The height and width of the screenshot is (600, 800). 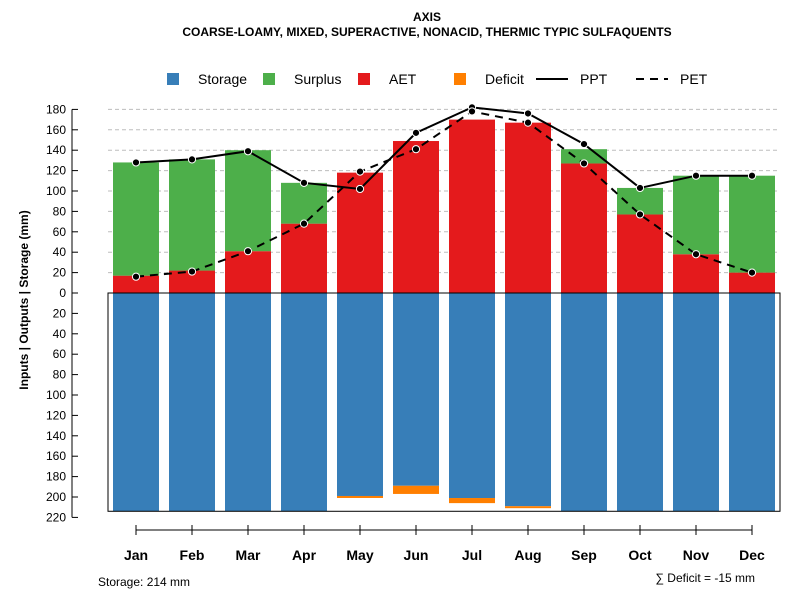 What do you see at coordinates (504, 79) in the screenshot?
I see `legend-label-deficit: Deficit` at bounding box center [504, 79].